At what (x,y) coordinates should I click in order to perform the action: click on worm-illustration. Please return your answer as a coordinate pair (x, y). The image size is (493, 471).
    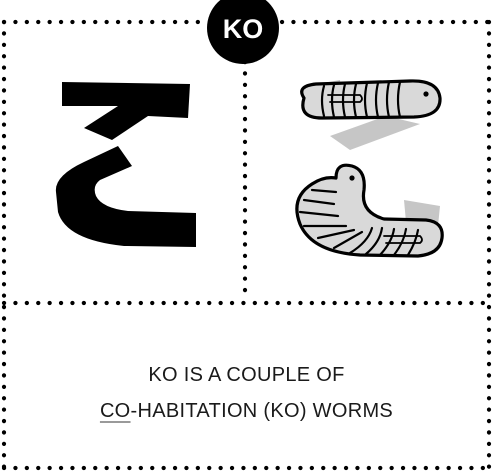
    Looking at the image, I should click on (369, 168).